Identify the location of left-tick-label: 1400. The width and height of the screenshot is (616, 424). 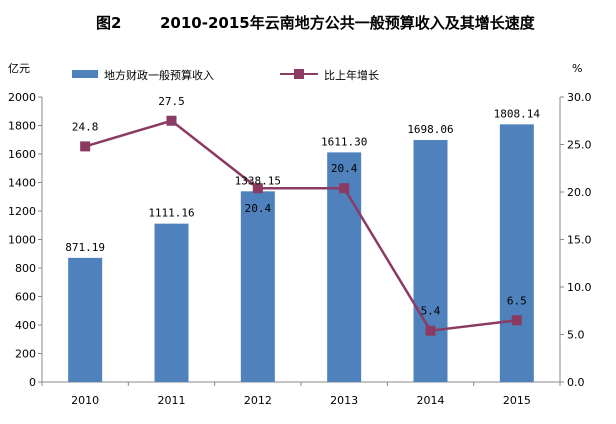
(22, 183).